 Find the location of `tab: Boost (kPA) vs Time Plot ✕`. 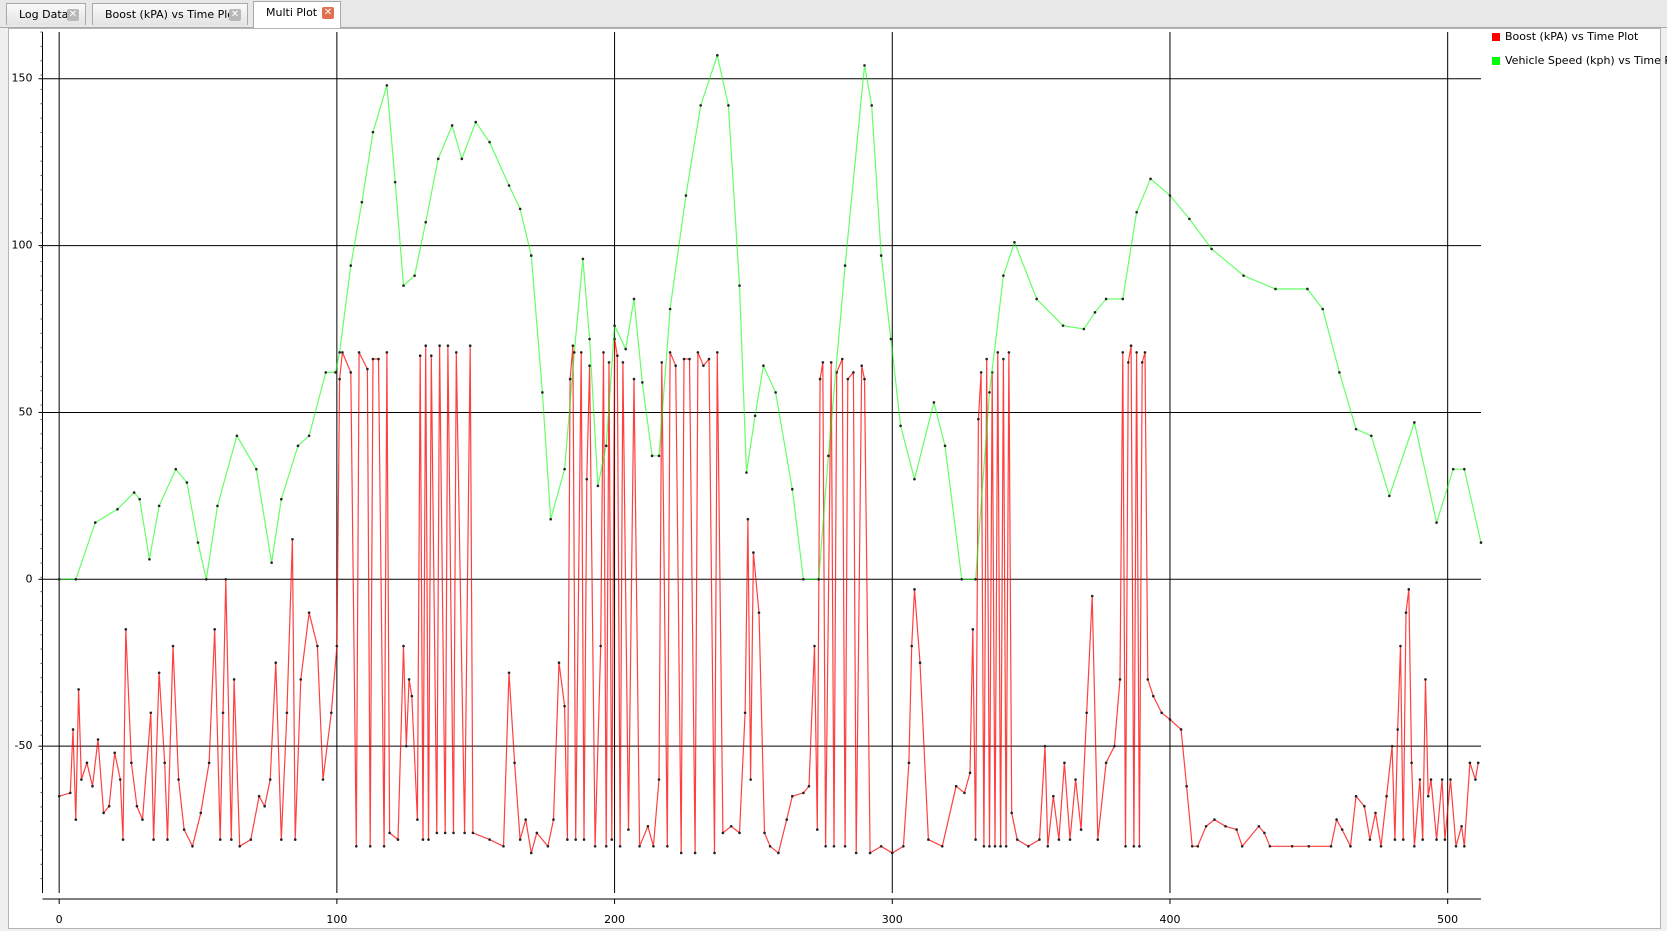

tab: Boost (kPA) vs Time Plot ✕ is located at coordinates (170, 14).